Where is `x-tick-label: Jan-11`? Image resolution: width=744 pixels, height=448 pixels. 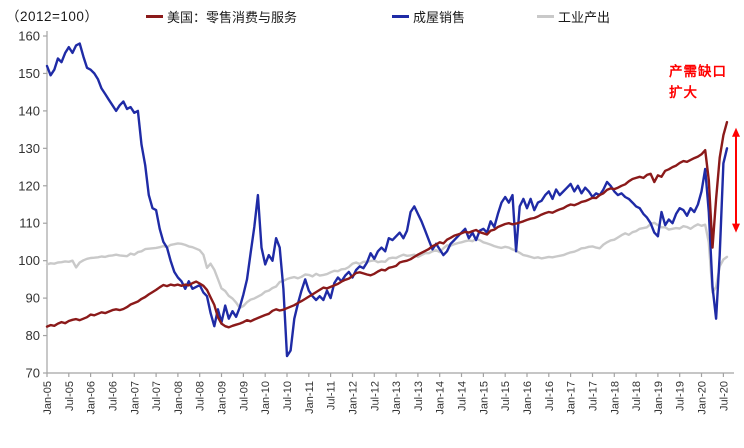
x-tick-label: Jan-11 is located at coordinates (310, 397).